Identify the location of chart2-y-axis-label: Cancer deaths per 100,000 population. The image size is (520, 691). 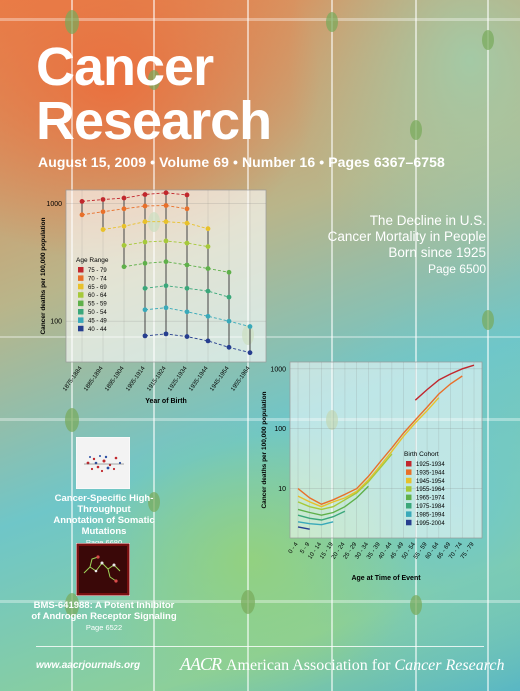
(264, 449).